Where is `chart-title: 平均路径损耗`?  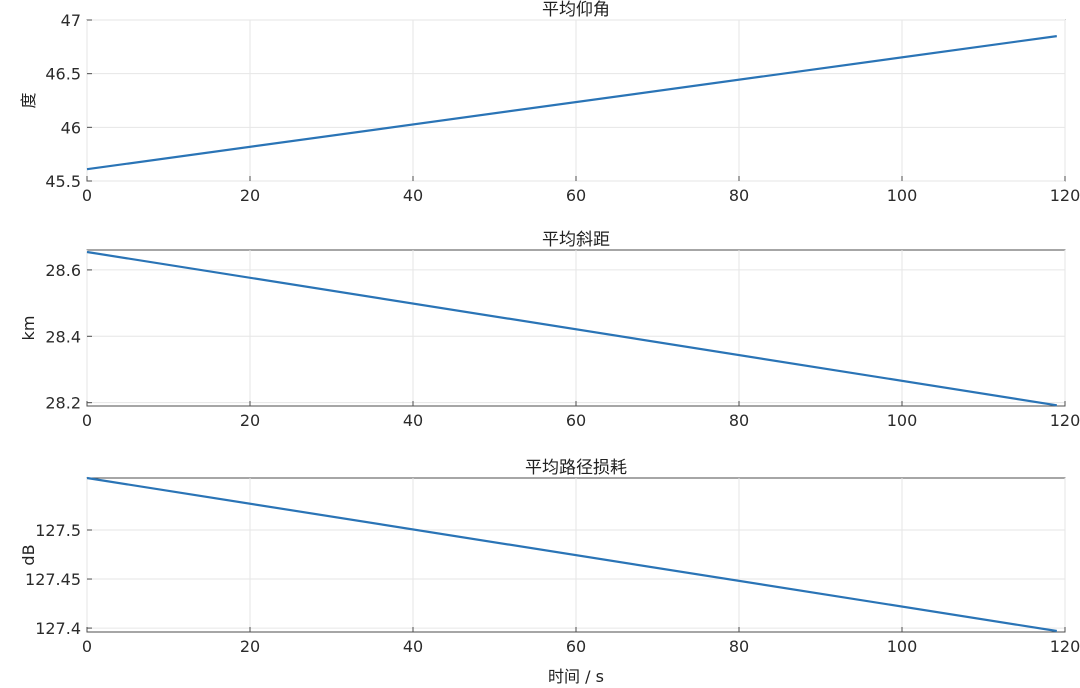 chart-title: 平均路径损耗 is located at coordinates (576, 468).